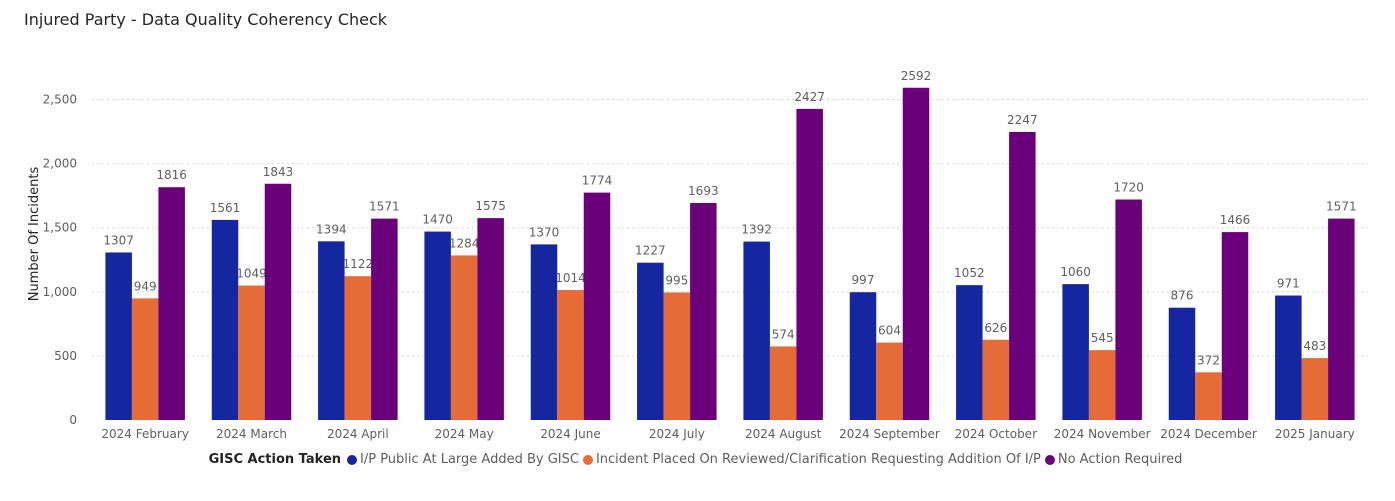 The width and height of the screenshot is (1395, 501). I want to click on y-tick-label: 1,000, so click(60, 292).